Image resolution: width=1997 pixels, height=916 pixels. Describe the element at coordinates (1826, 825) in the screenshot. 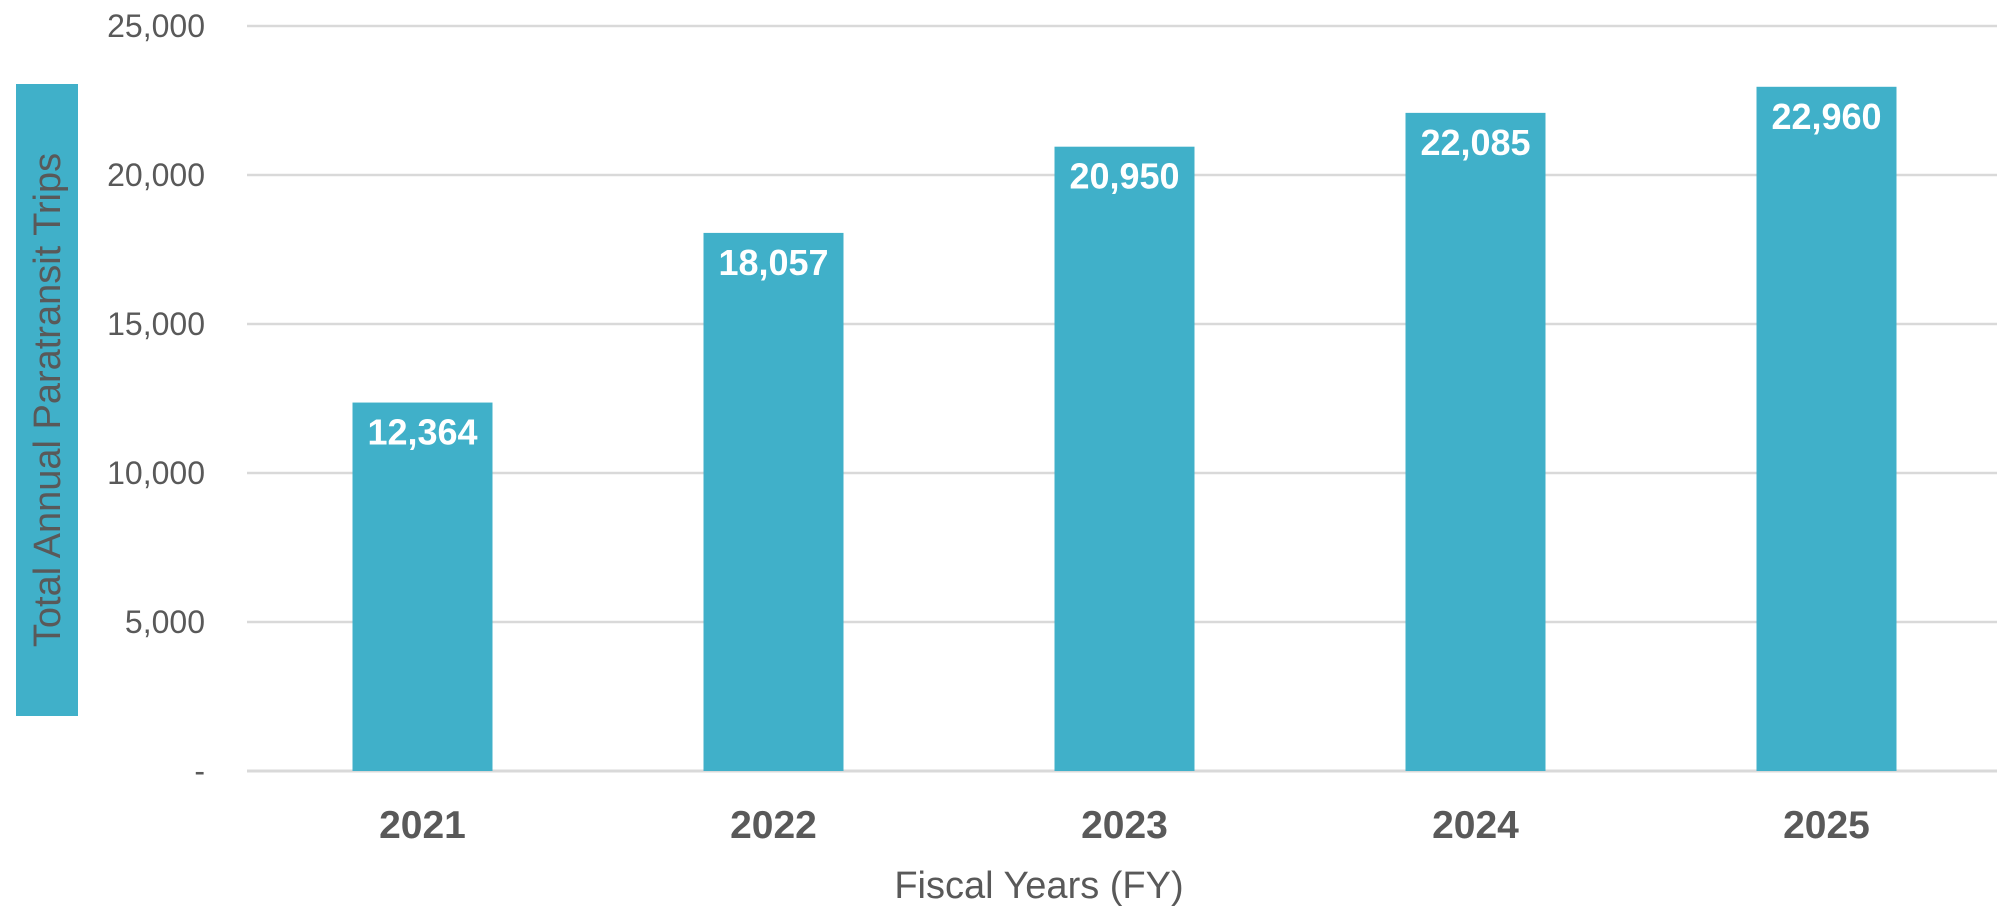

I see `x-tick-label-2025: 2025` at that location.